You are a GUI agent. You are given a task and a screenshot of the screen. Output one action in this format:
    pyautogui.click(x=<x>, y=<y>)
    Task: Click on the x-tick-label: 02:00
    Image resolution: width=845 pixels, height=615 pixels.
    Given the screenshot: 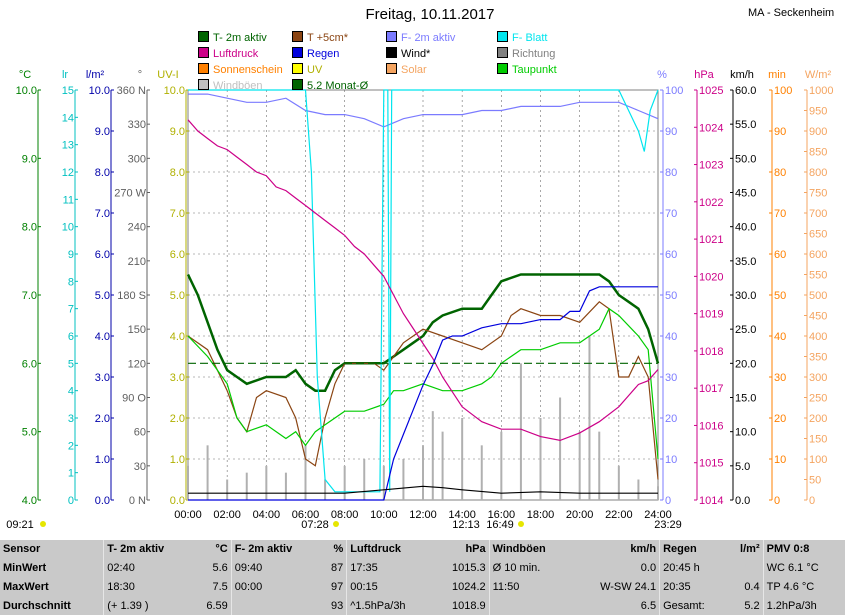 What is the action you would take?
    pyautogui.click(x=227, y=515)
    